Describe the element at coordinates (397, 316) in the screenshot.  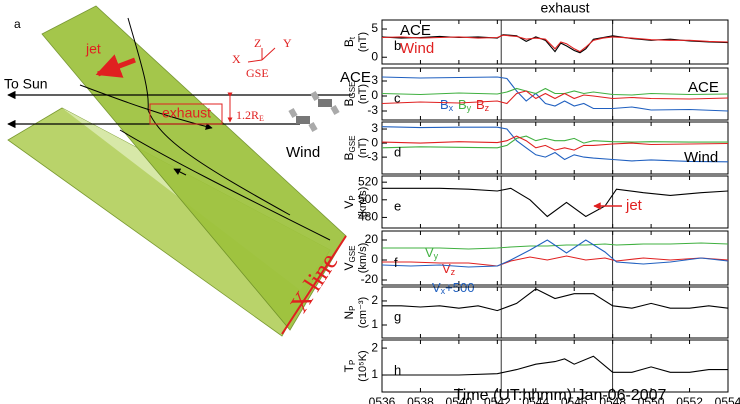
I see `panel-label: g` at that location.